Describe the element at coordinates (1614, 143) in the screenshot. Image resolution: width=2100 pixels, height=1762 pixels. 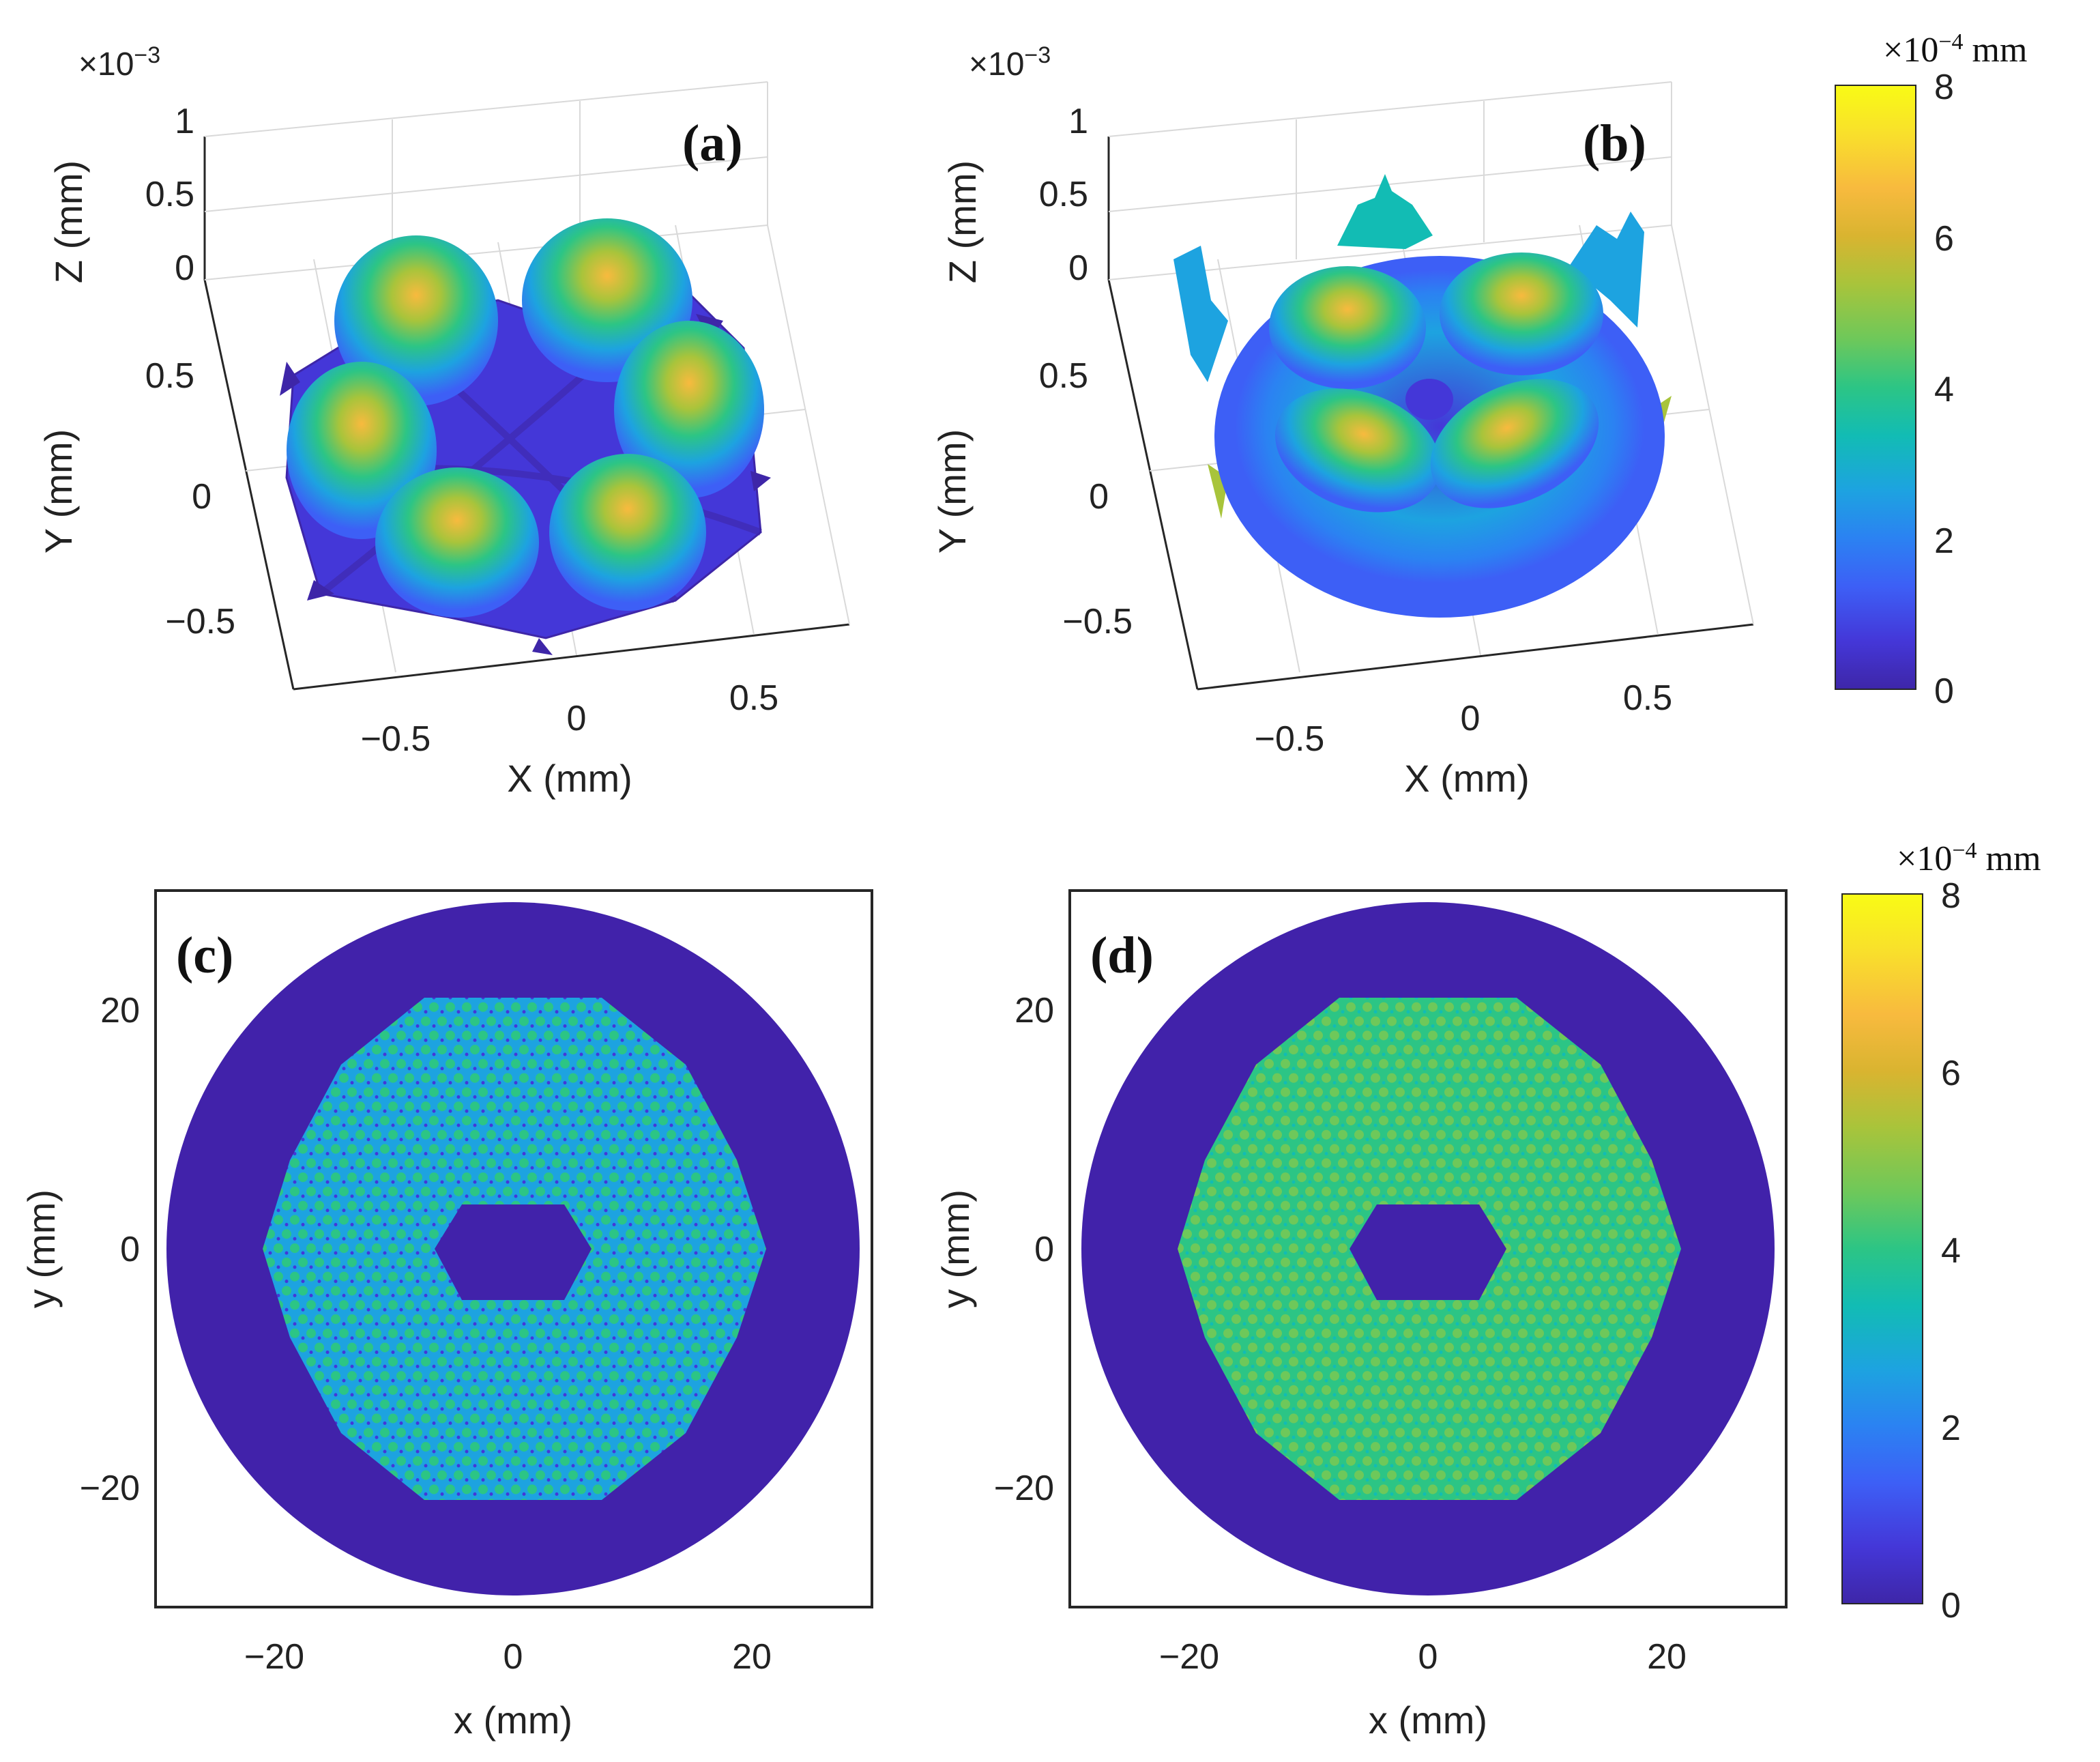
I see `panel-b-label: (b)` at that location.